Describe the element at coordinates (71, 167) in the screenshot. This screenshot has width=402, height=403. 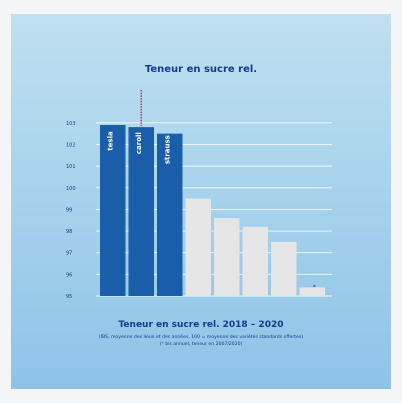
I see `y-tick-label: 101` at that location.